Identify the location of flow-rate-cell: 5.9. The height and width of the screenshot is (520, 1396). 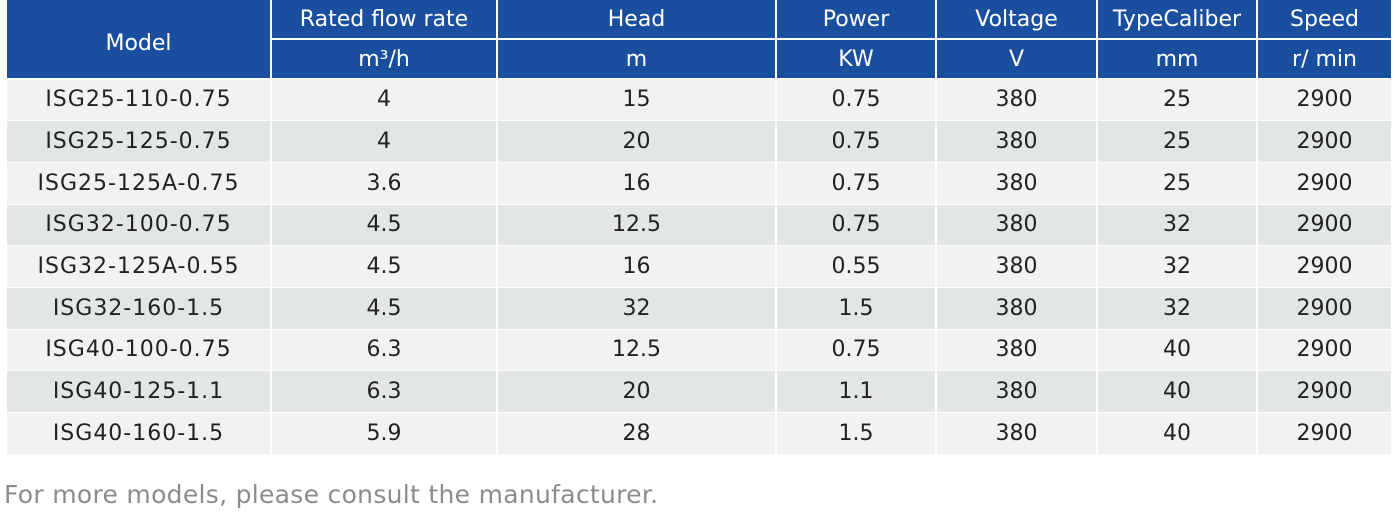
(384, 433).